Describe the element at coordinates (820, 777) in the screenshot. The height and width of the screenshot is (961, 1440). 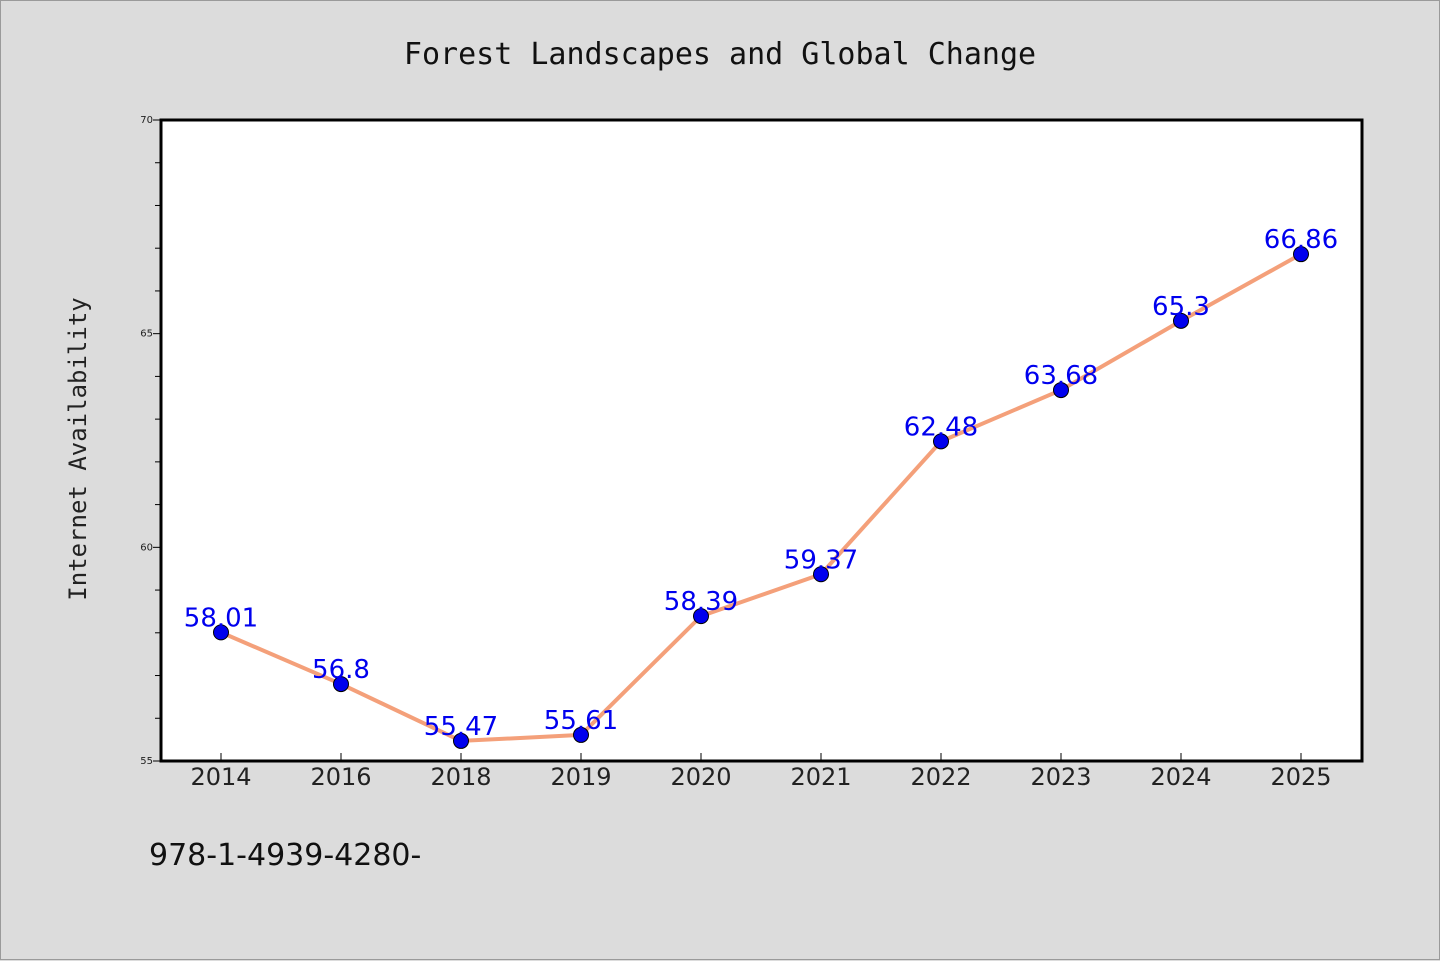
I see `x-tick-label: 2021` at that location.